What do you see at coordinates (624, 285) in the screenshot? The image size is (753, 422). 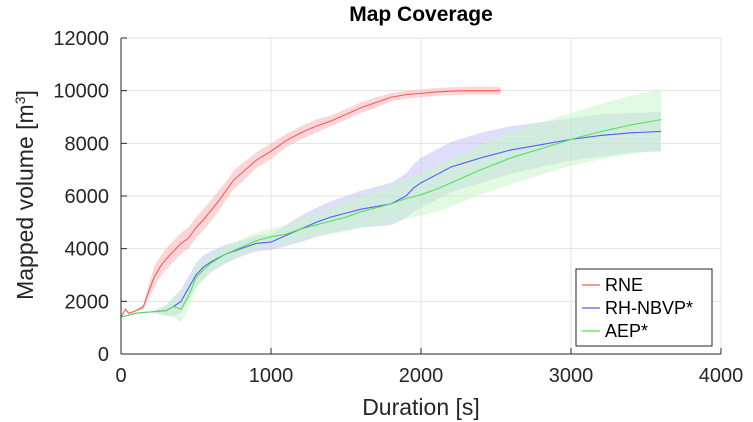 I see `legend-label-rne: RNE` at bounding box center [624, 285].